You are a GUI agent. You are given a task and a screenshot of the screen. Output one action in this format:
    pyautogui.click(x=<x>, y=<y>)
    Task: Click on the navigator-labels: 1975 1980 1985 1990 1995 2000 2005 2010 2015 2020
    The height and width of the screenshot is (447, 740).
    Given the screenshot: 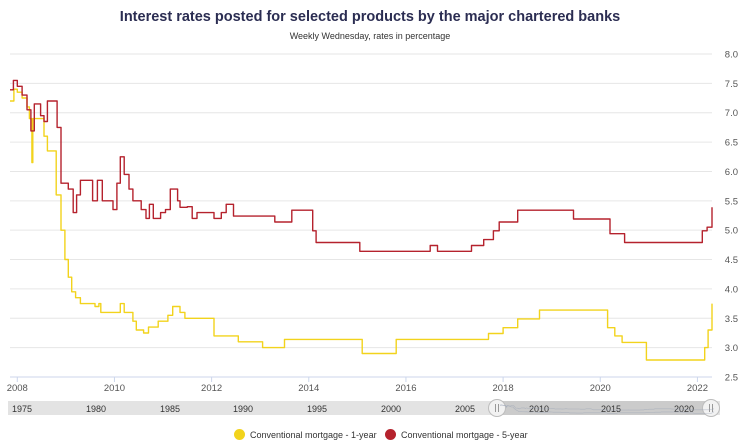 What is the action you would take?
    pyautogui.click(x=353, y=409)
    